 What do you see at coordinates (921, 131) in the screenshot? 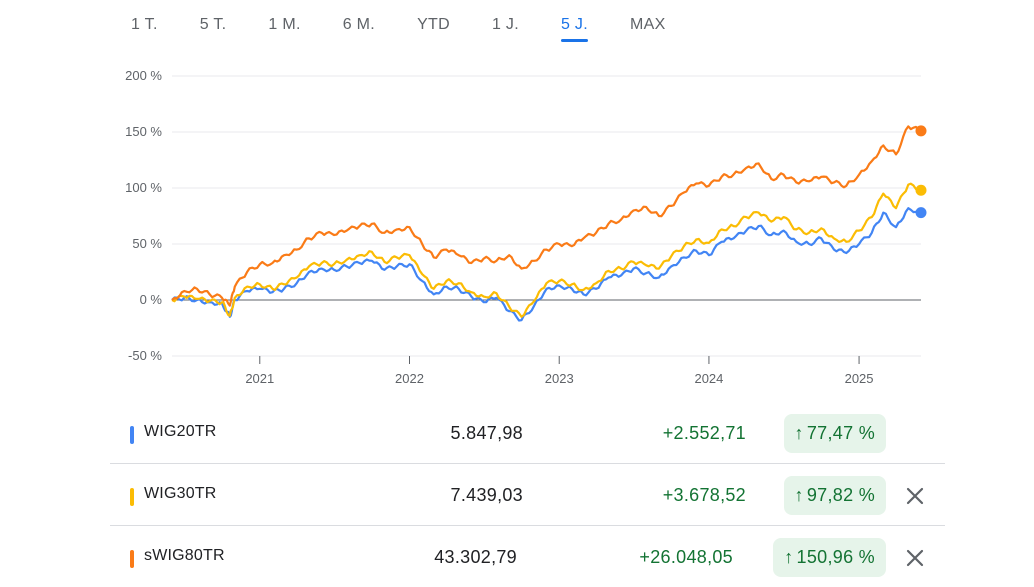
I see `series-endpoint-swig80tr` at bounding box center [921, 131].